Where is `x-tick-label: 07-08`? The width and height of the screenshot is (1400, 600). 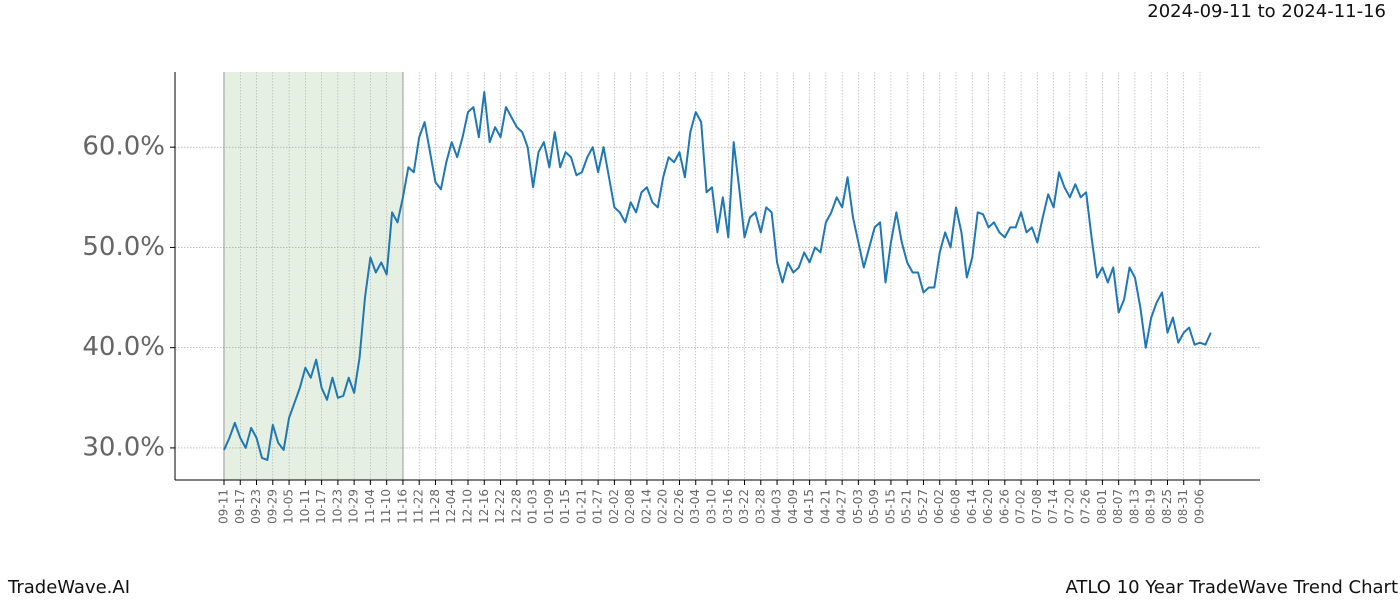 x-tick-label: 07-08 is located at coordinates (1037, 506).